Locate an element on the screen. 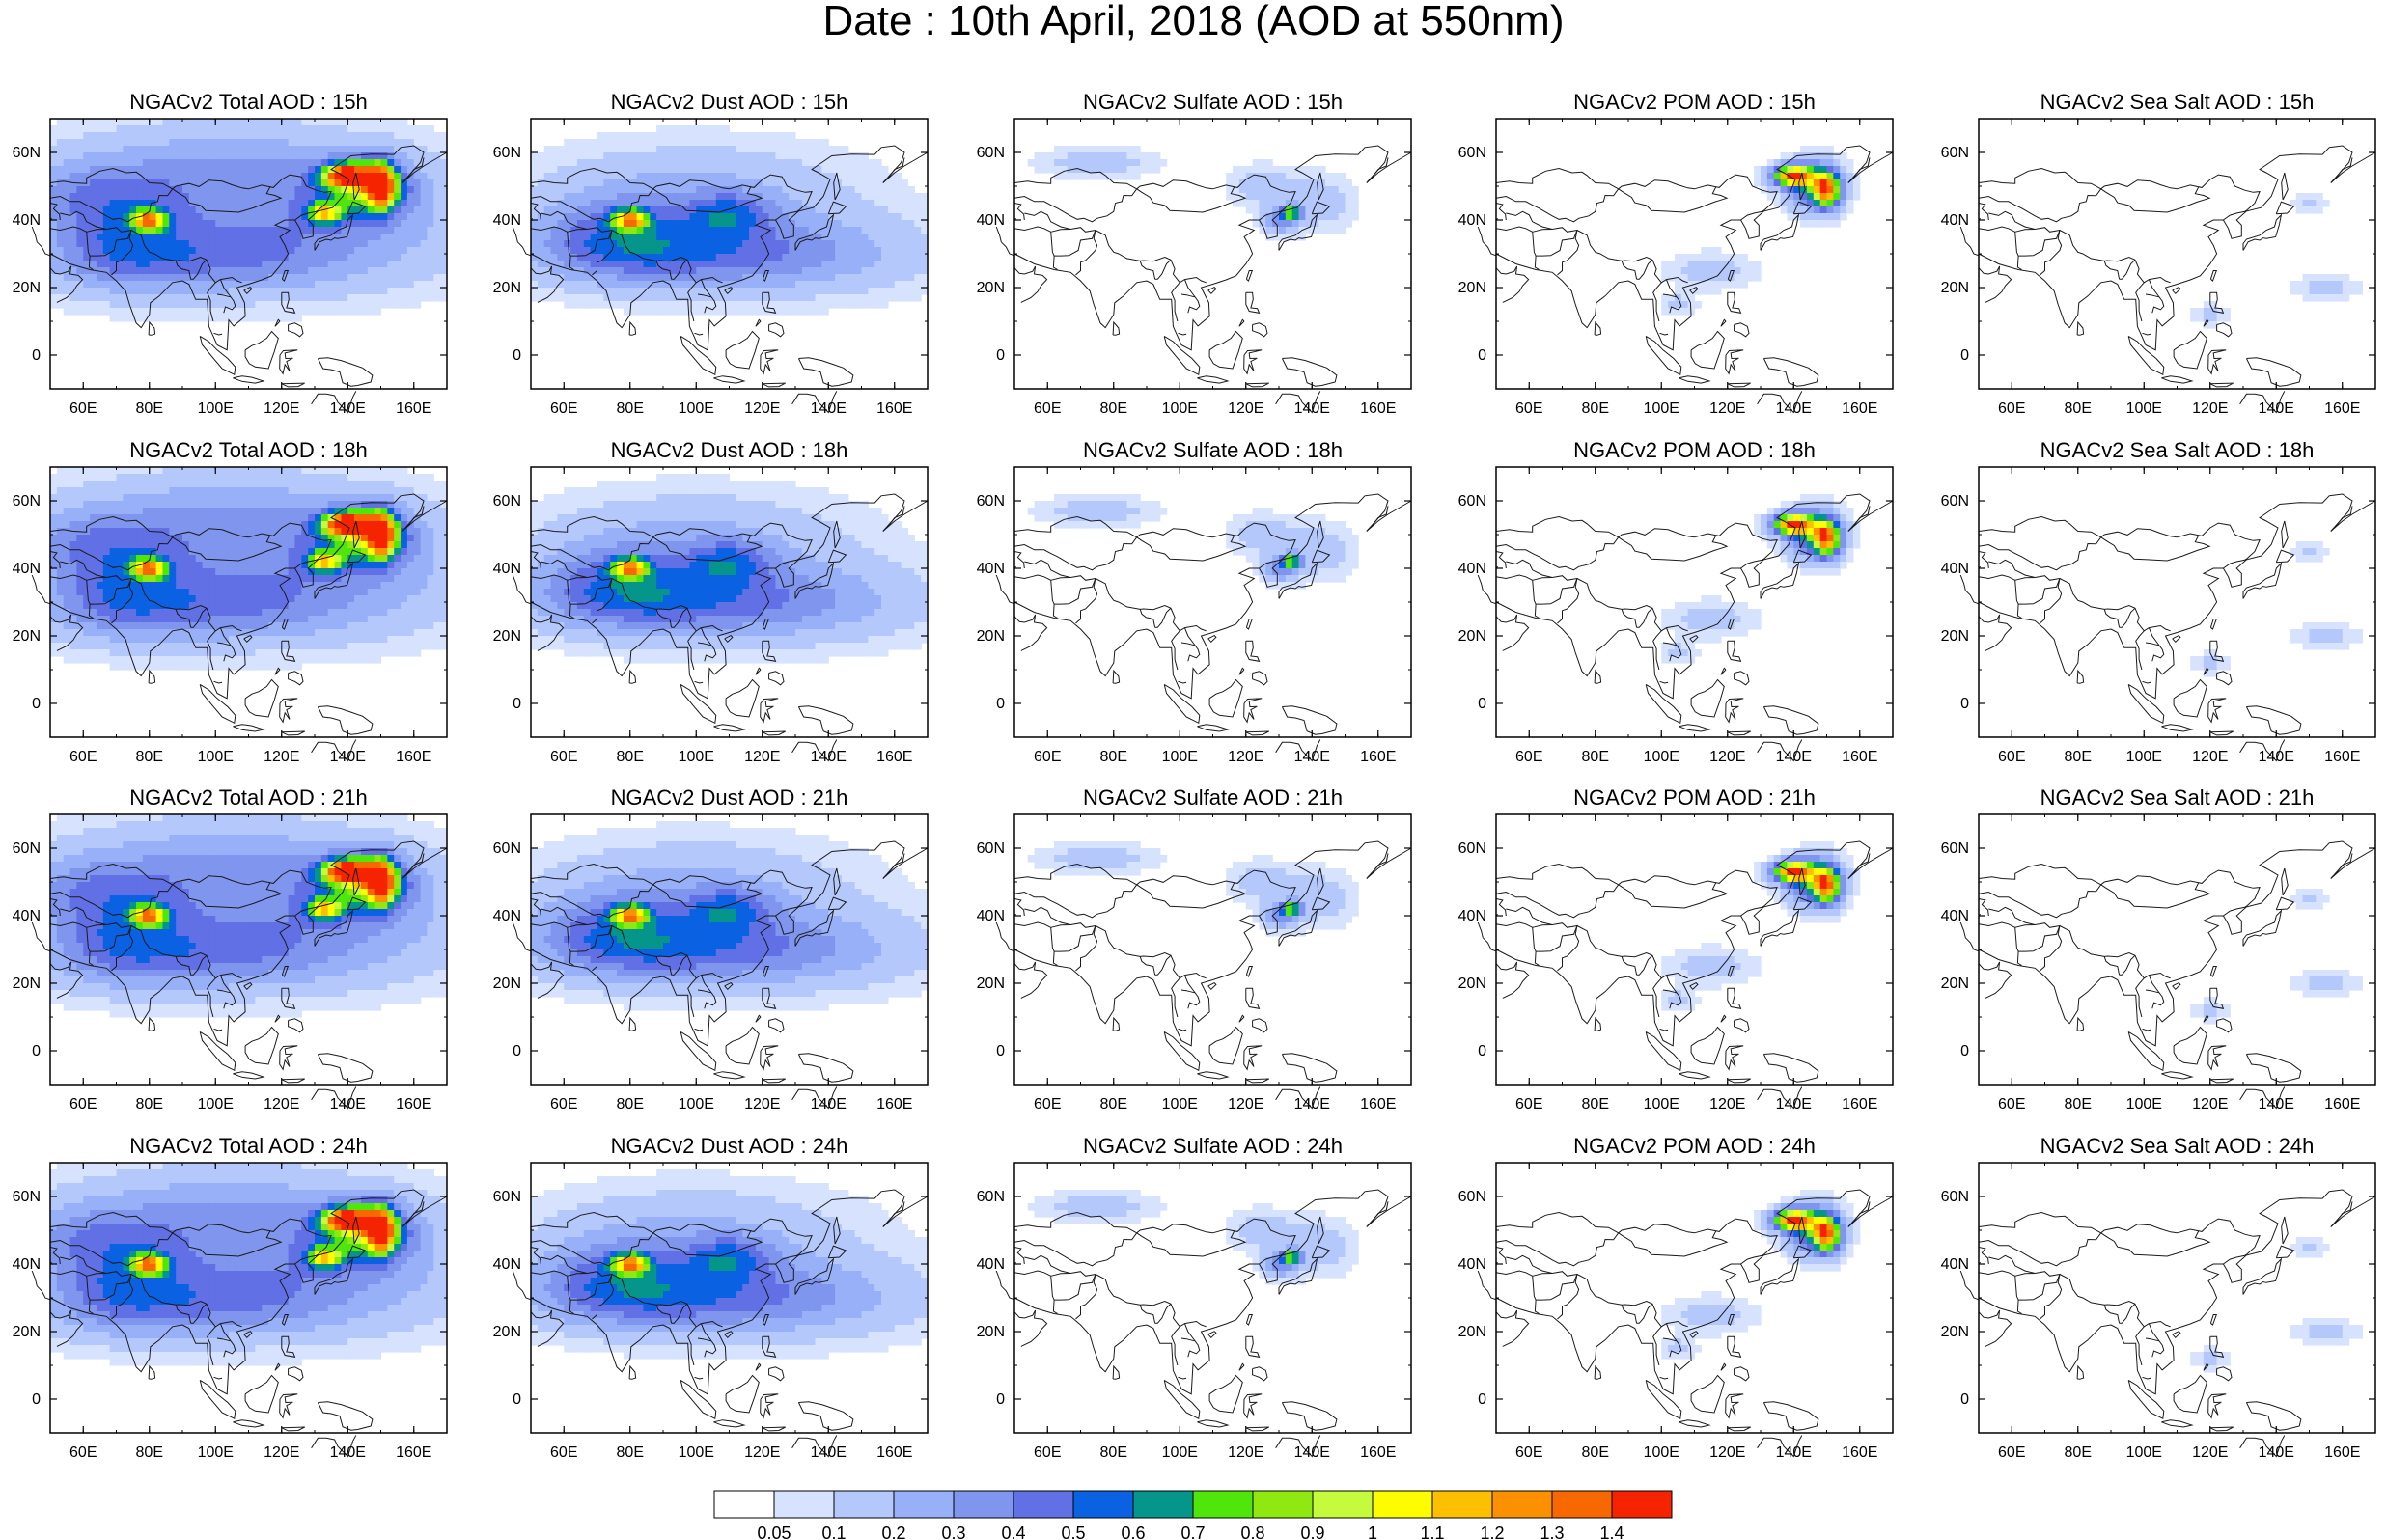  panel-title: NGACv2 Sea Salt AOD : 18h is located at coordinates (2177, 450).